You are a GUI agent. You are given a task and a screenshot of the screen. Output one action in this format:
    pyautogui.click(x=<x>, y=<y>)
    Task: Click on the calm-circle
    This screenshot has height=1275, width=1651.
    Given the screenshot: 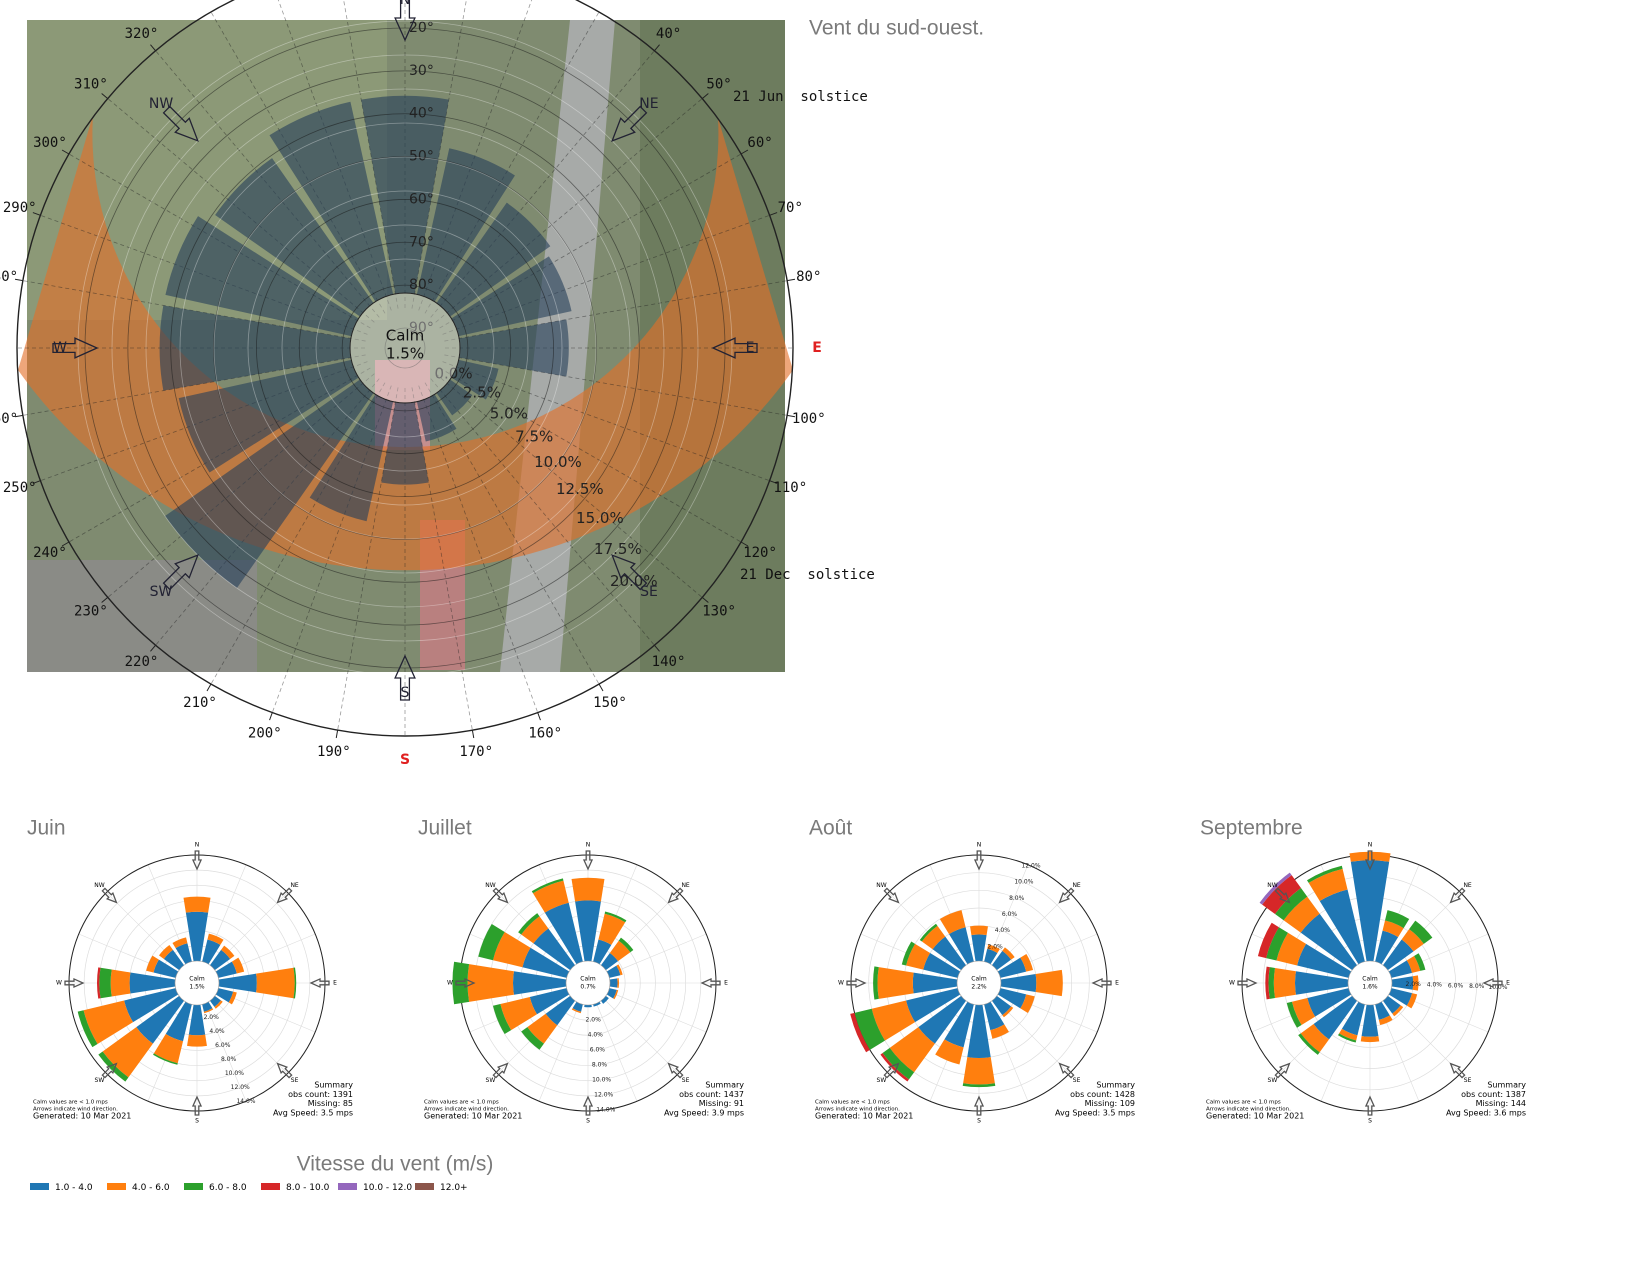 What is the action you would take?
    pyautogui.click(x=588, y=983)
    